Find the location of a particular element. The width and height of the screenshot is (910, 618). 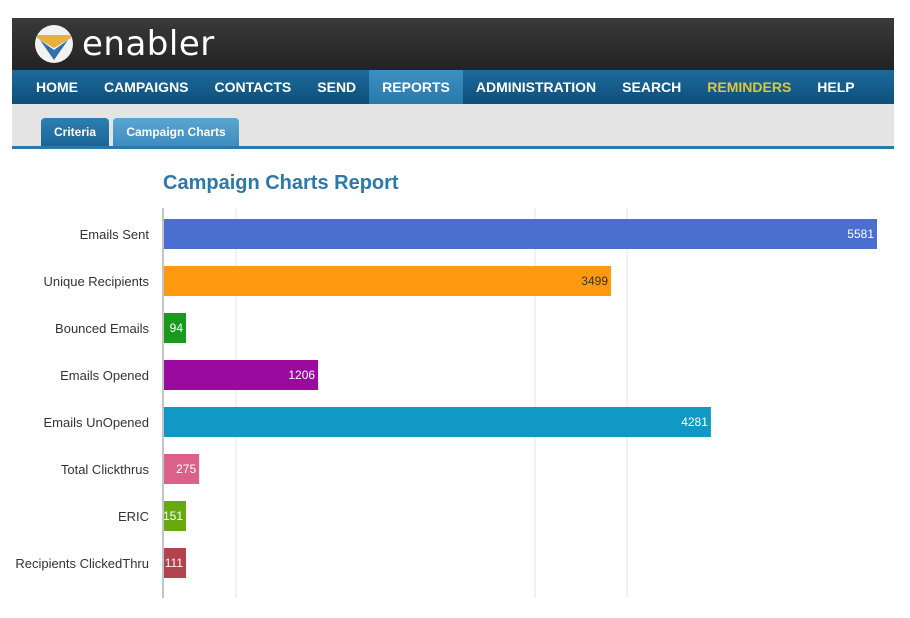

category-label: Total Clickthrus is located at coordinates (105, 469).